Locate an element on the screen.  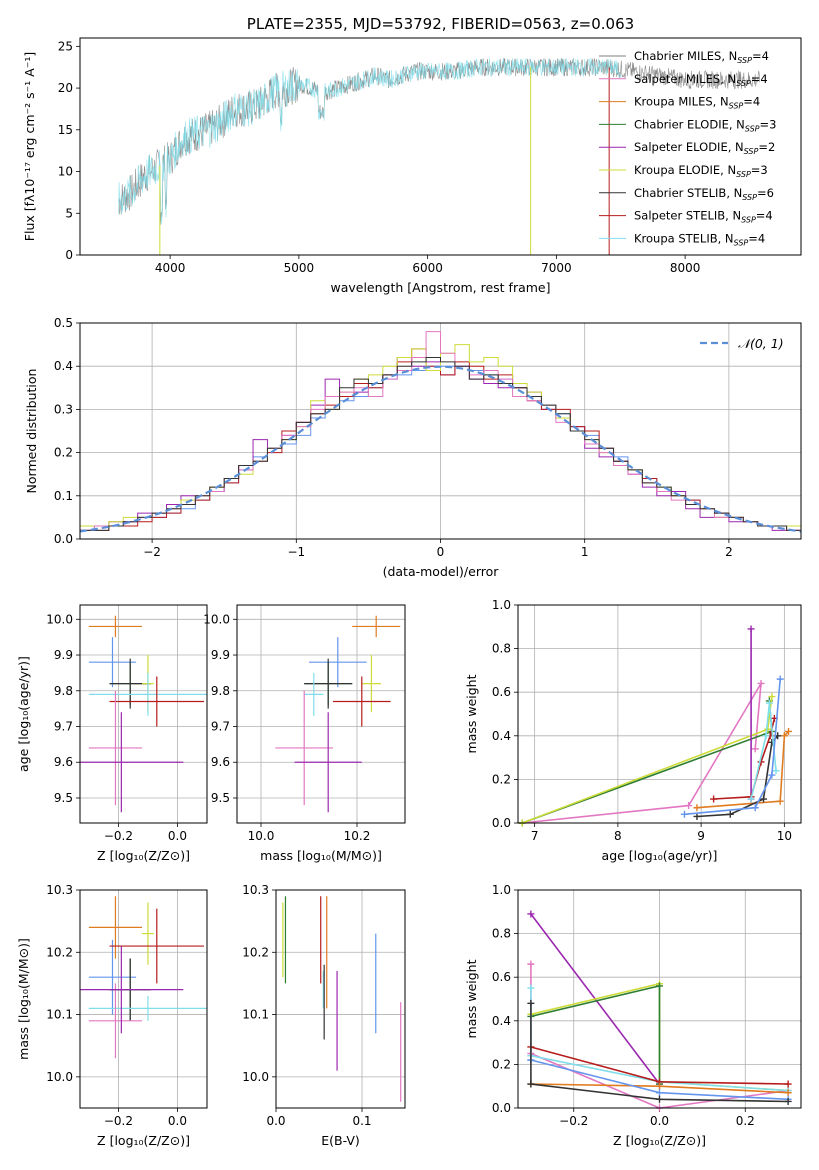
y-tick-label: 10.2 is located at coordinates (59, 952).